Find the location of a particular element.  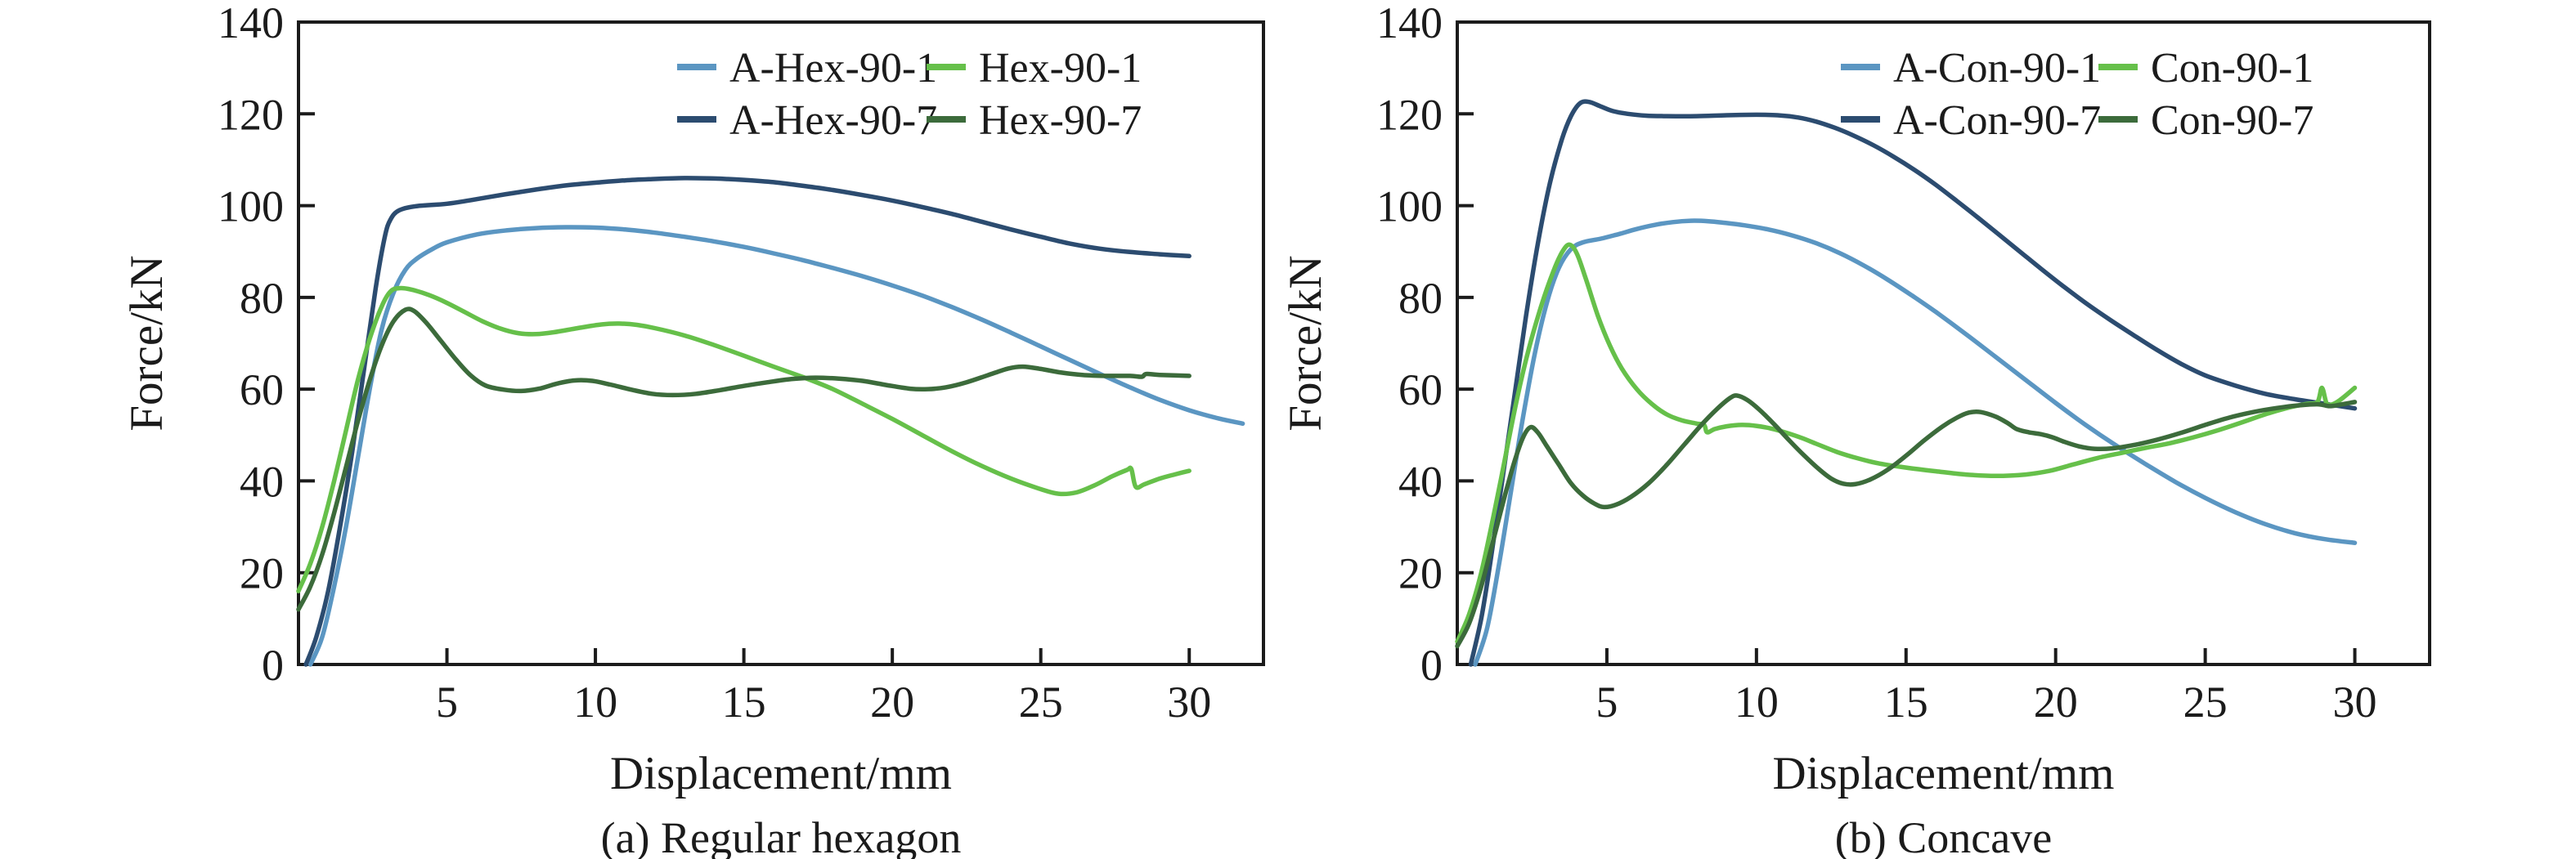

legend-label: A-Hex-90-7 is located at coordinates (833, 120).